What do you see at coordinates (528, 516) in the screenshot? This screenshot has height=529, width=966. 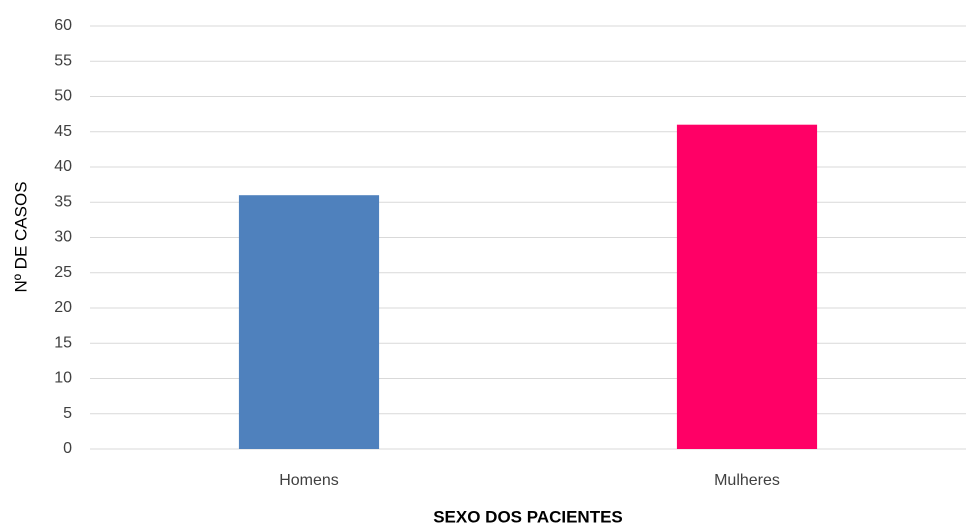 I see `x-axis-title: SEXO DOS PACIENTES` at bounding box center [528, 516].